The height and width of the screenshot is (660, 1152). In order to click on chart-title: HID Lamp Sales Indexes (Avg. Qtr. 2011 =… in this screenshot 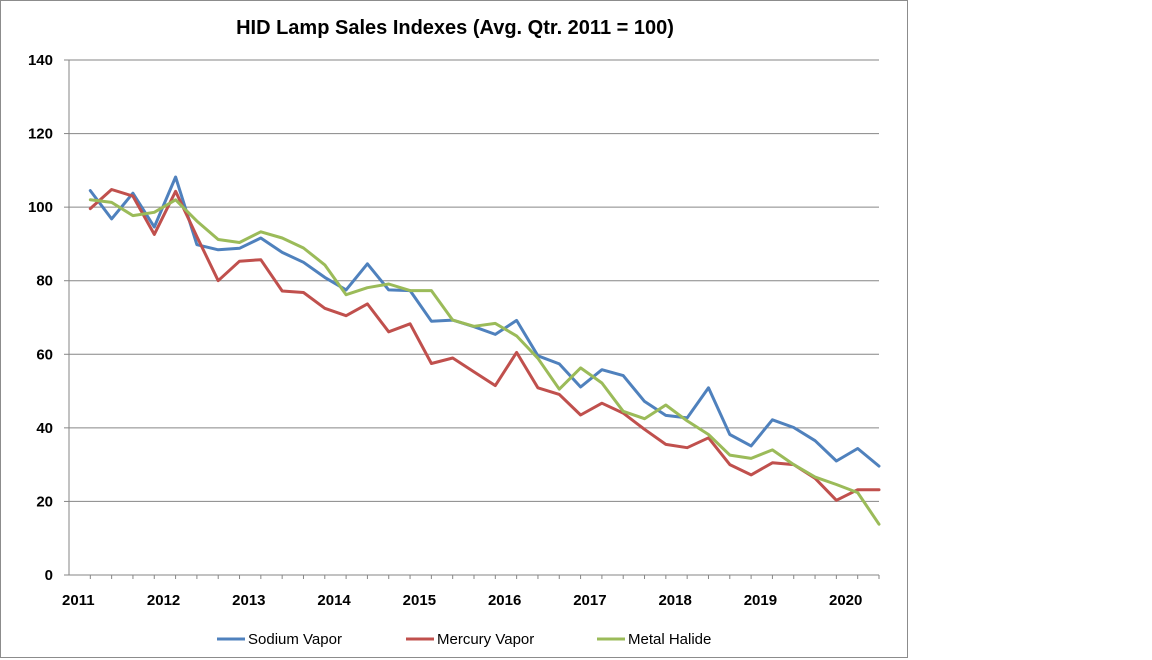, I will do `click(455, 28)`.